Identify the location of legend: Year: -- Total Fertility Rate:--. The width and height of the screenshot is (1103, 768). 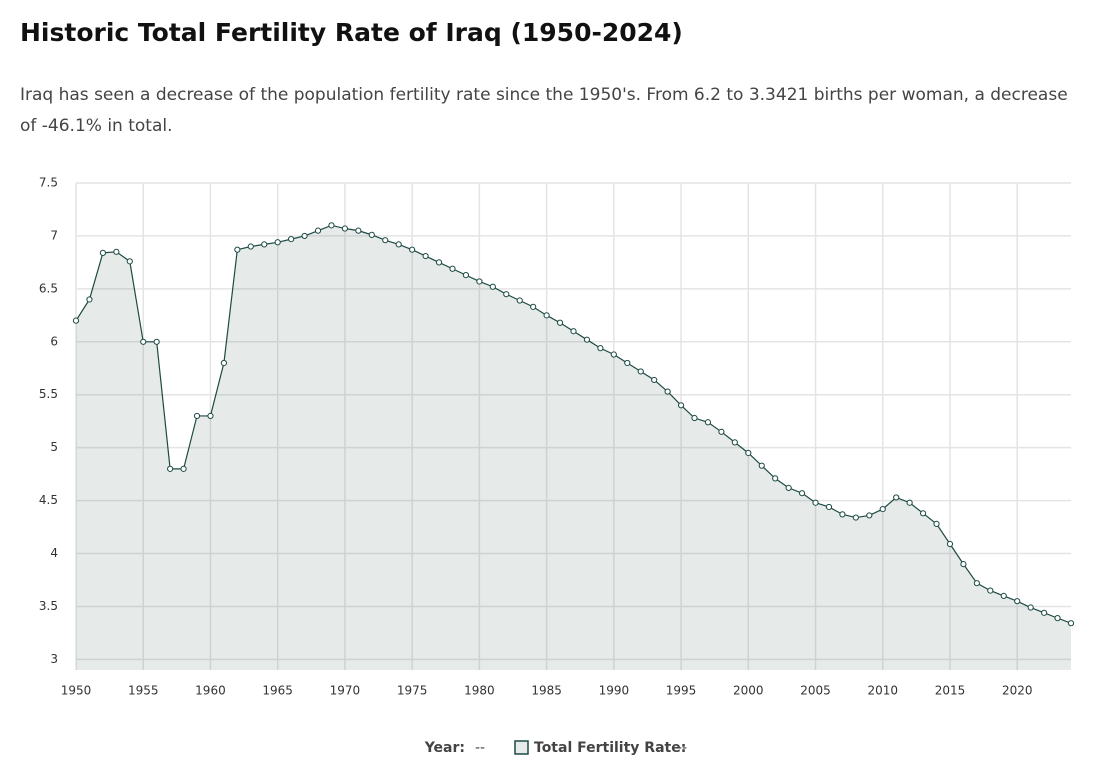
(555, 748).